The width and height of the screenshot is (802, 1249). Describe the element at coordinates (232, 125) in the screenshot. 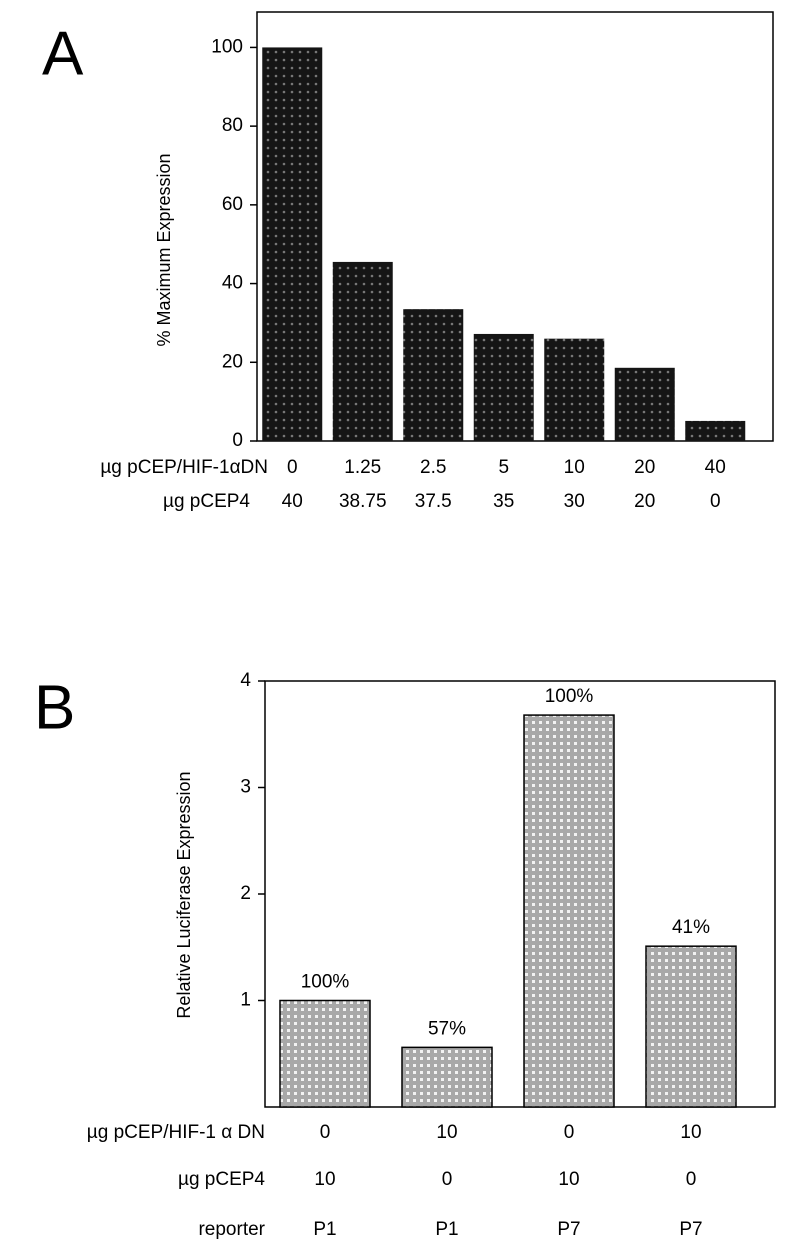

I see `y-tick-label: 80` at that location.